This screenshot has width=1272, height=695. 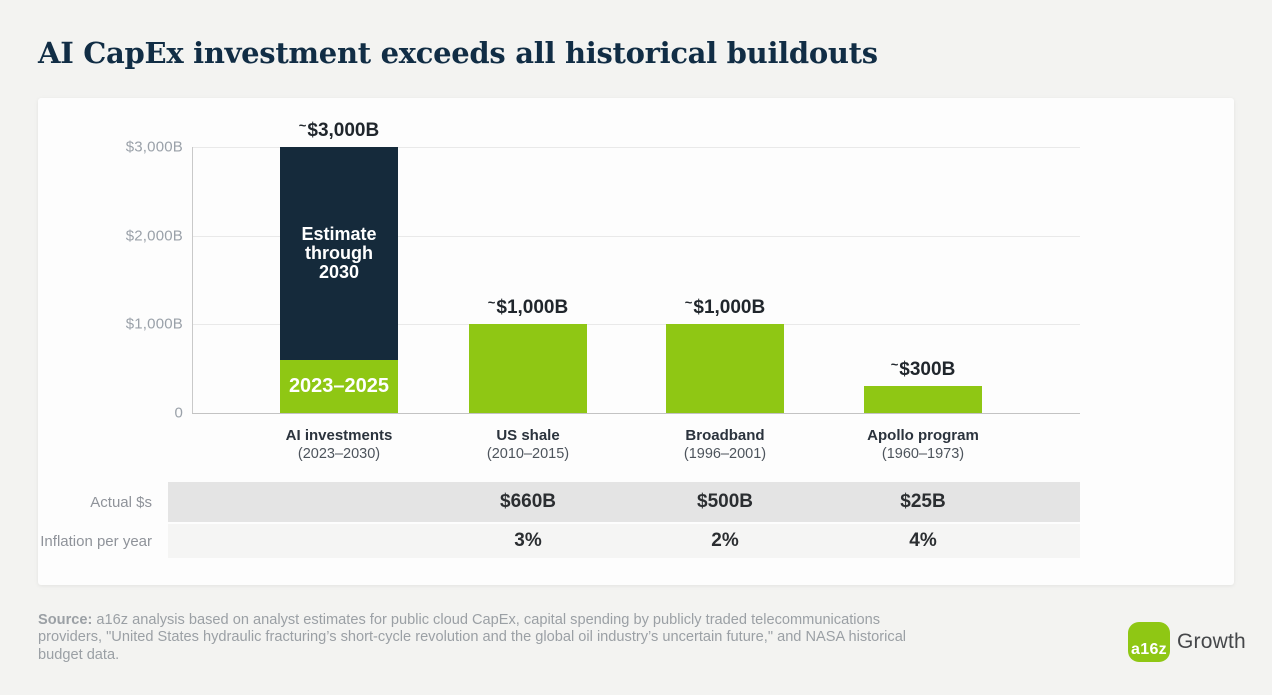 What do you see at coordinates (178, 413) in the screenshot?
I see `y-tick-0: 0` at bounding box center [178, 413].